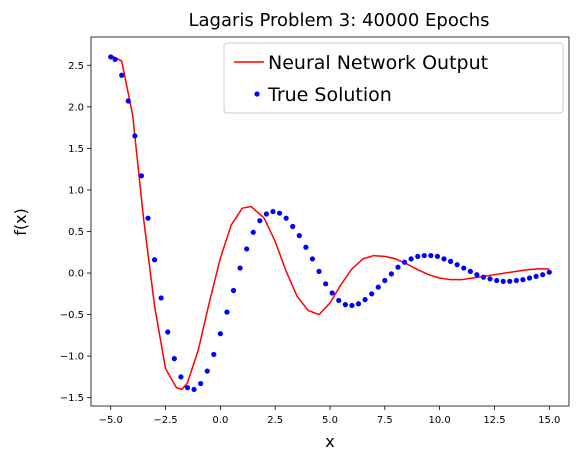  I want to click on legend-label-network-output: Neural Network Output, so click(378, 63).